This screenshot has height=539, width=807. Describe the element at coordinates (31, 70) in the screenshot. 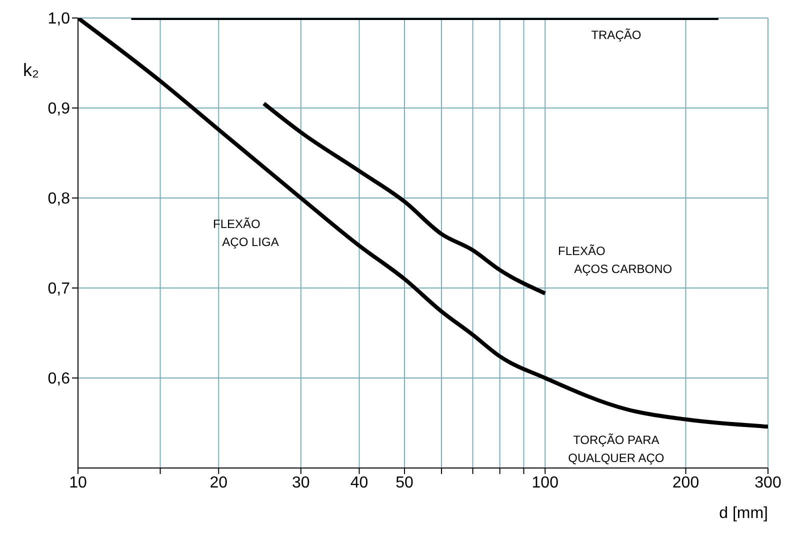

I see `y-axis-title: k₂` at that location.